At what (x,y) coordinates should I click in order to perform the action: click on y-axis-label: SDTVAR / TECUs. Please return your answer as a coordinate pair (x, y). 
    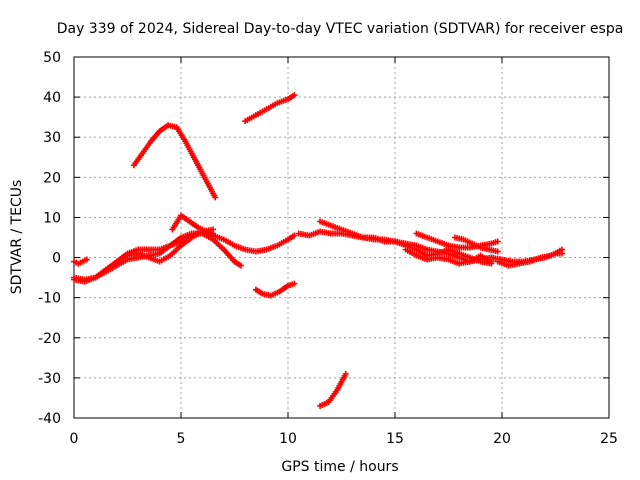
    Looking at the image, I should click on (17, 237).